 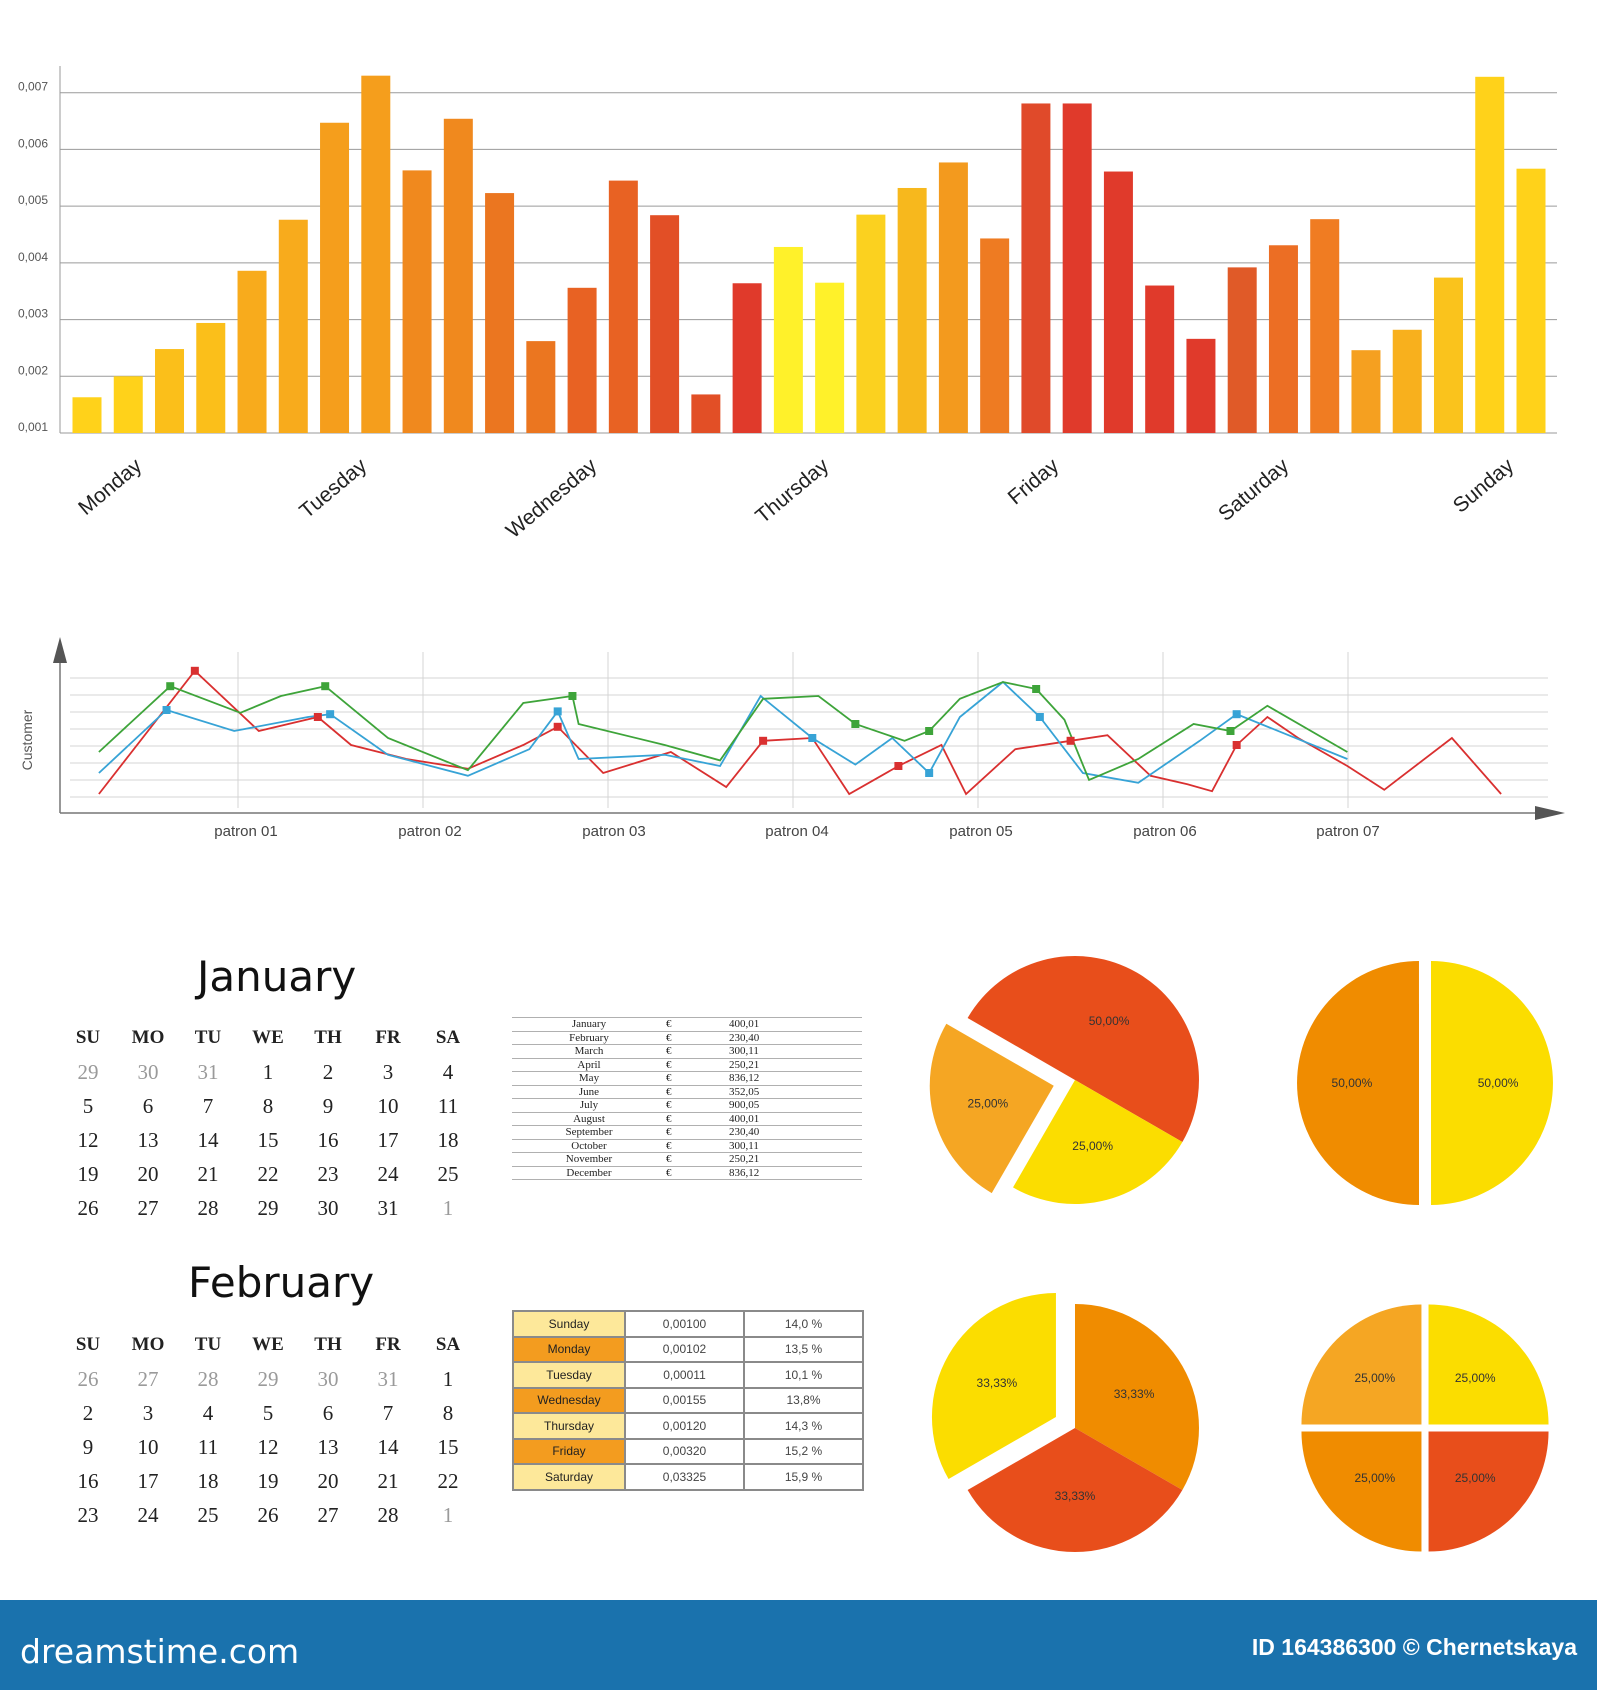 I want to click on month-table-row: November €250,21, so click(x=687, y=1159).